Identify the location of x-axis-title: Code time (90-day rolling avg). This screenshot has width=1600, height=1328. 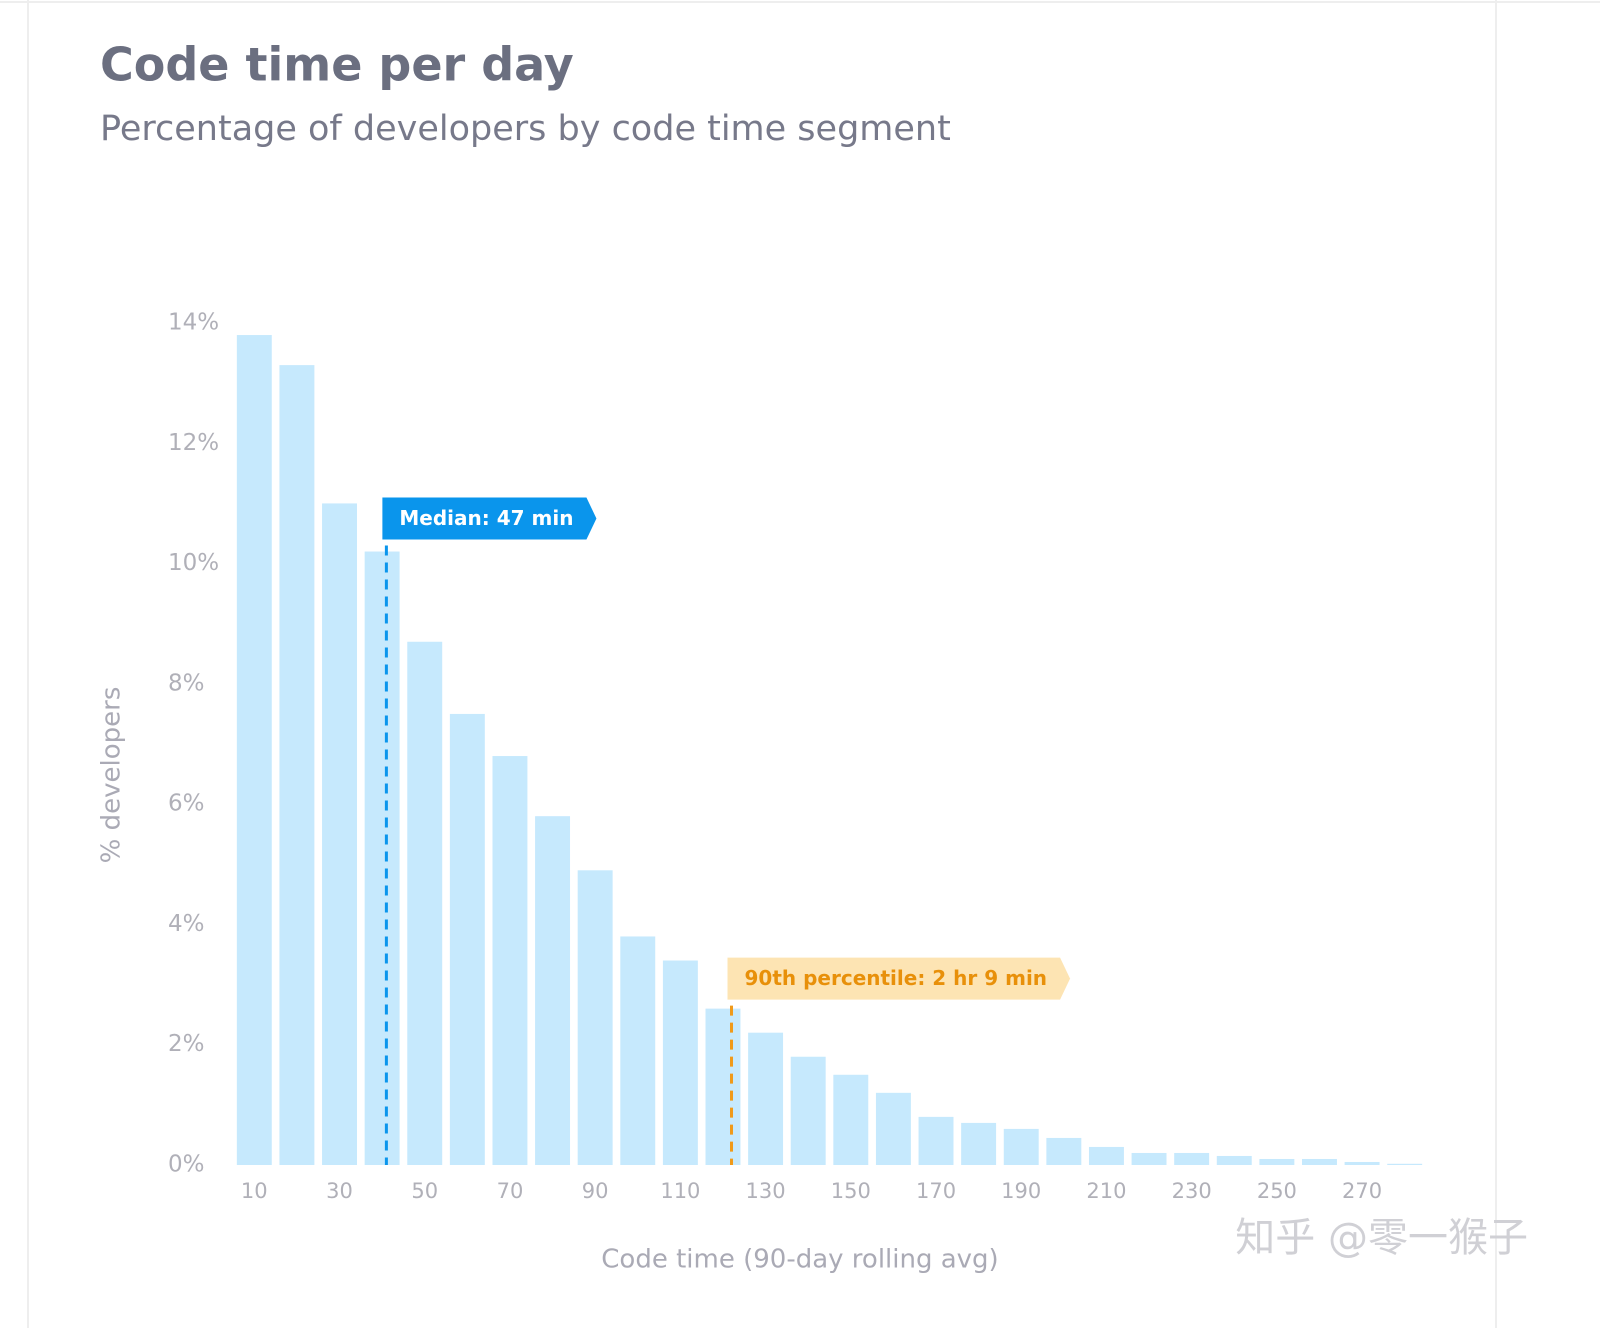
(799, 1260).